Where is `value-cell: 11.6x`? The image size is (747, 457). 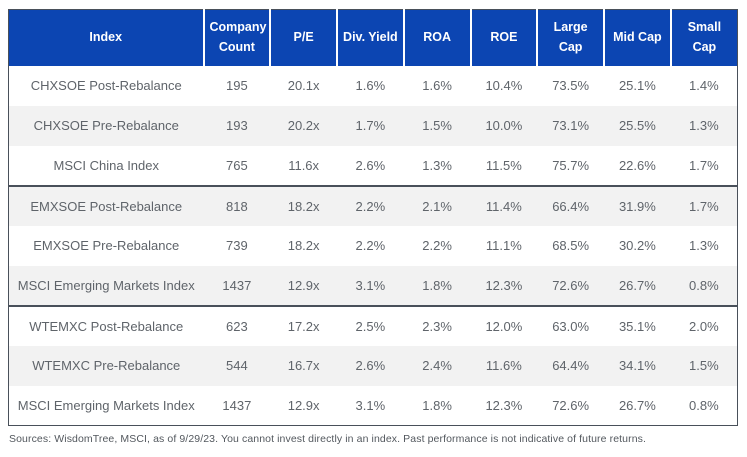
value-cell: 11.6x is located at coordinates (303, 165).